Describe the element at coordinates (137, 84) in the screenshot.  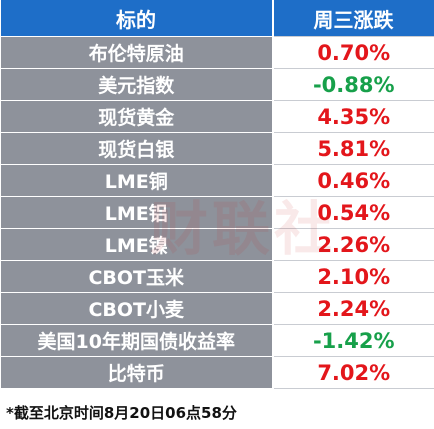
I see `asset-cell: 美元指数` at that location.